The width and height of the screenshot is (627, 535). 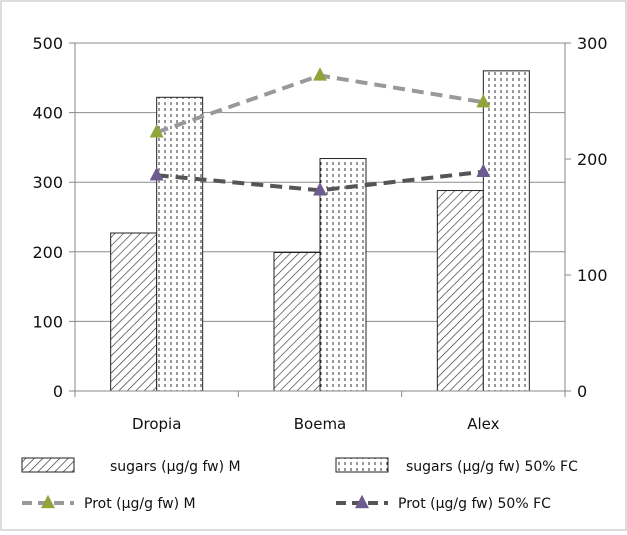 What do you see at coordinates (47, 113) in the screenshot?
I see `left-tick-label: 400` at bounding box center [47, 113].